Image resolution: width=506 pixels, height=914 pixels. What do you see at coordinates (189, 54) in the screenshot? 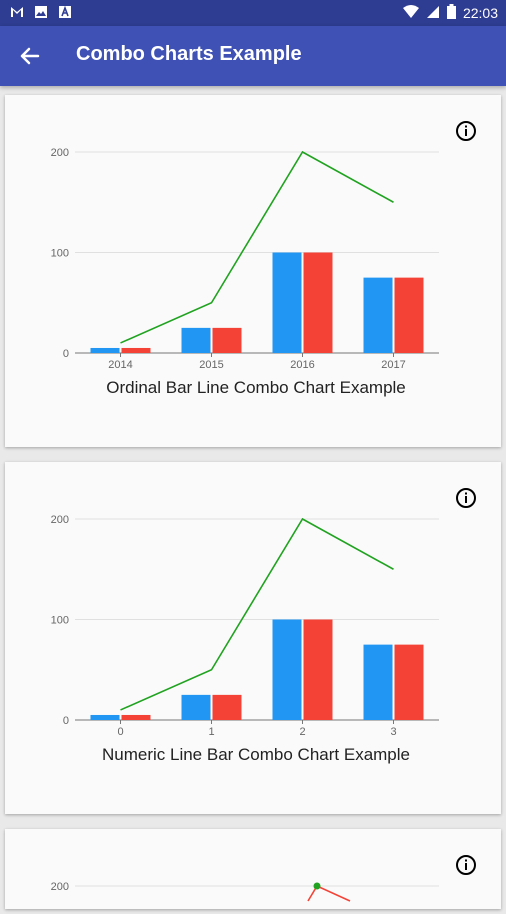
I see `page-title: Combo Charts Example` at bounding box center [189, 54].